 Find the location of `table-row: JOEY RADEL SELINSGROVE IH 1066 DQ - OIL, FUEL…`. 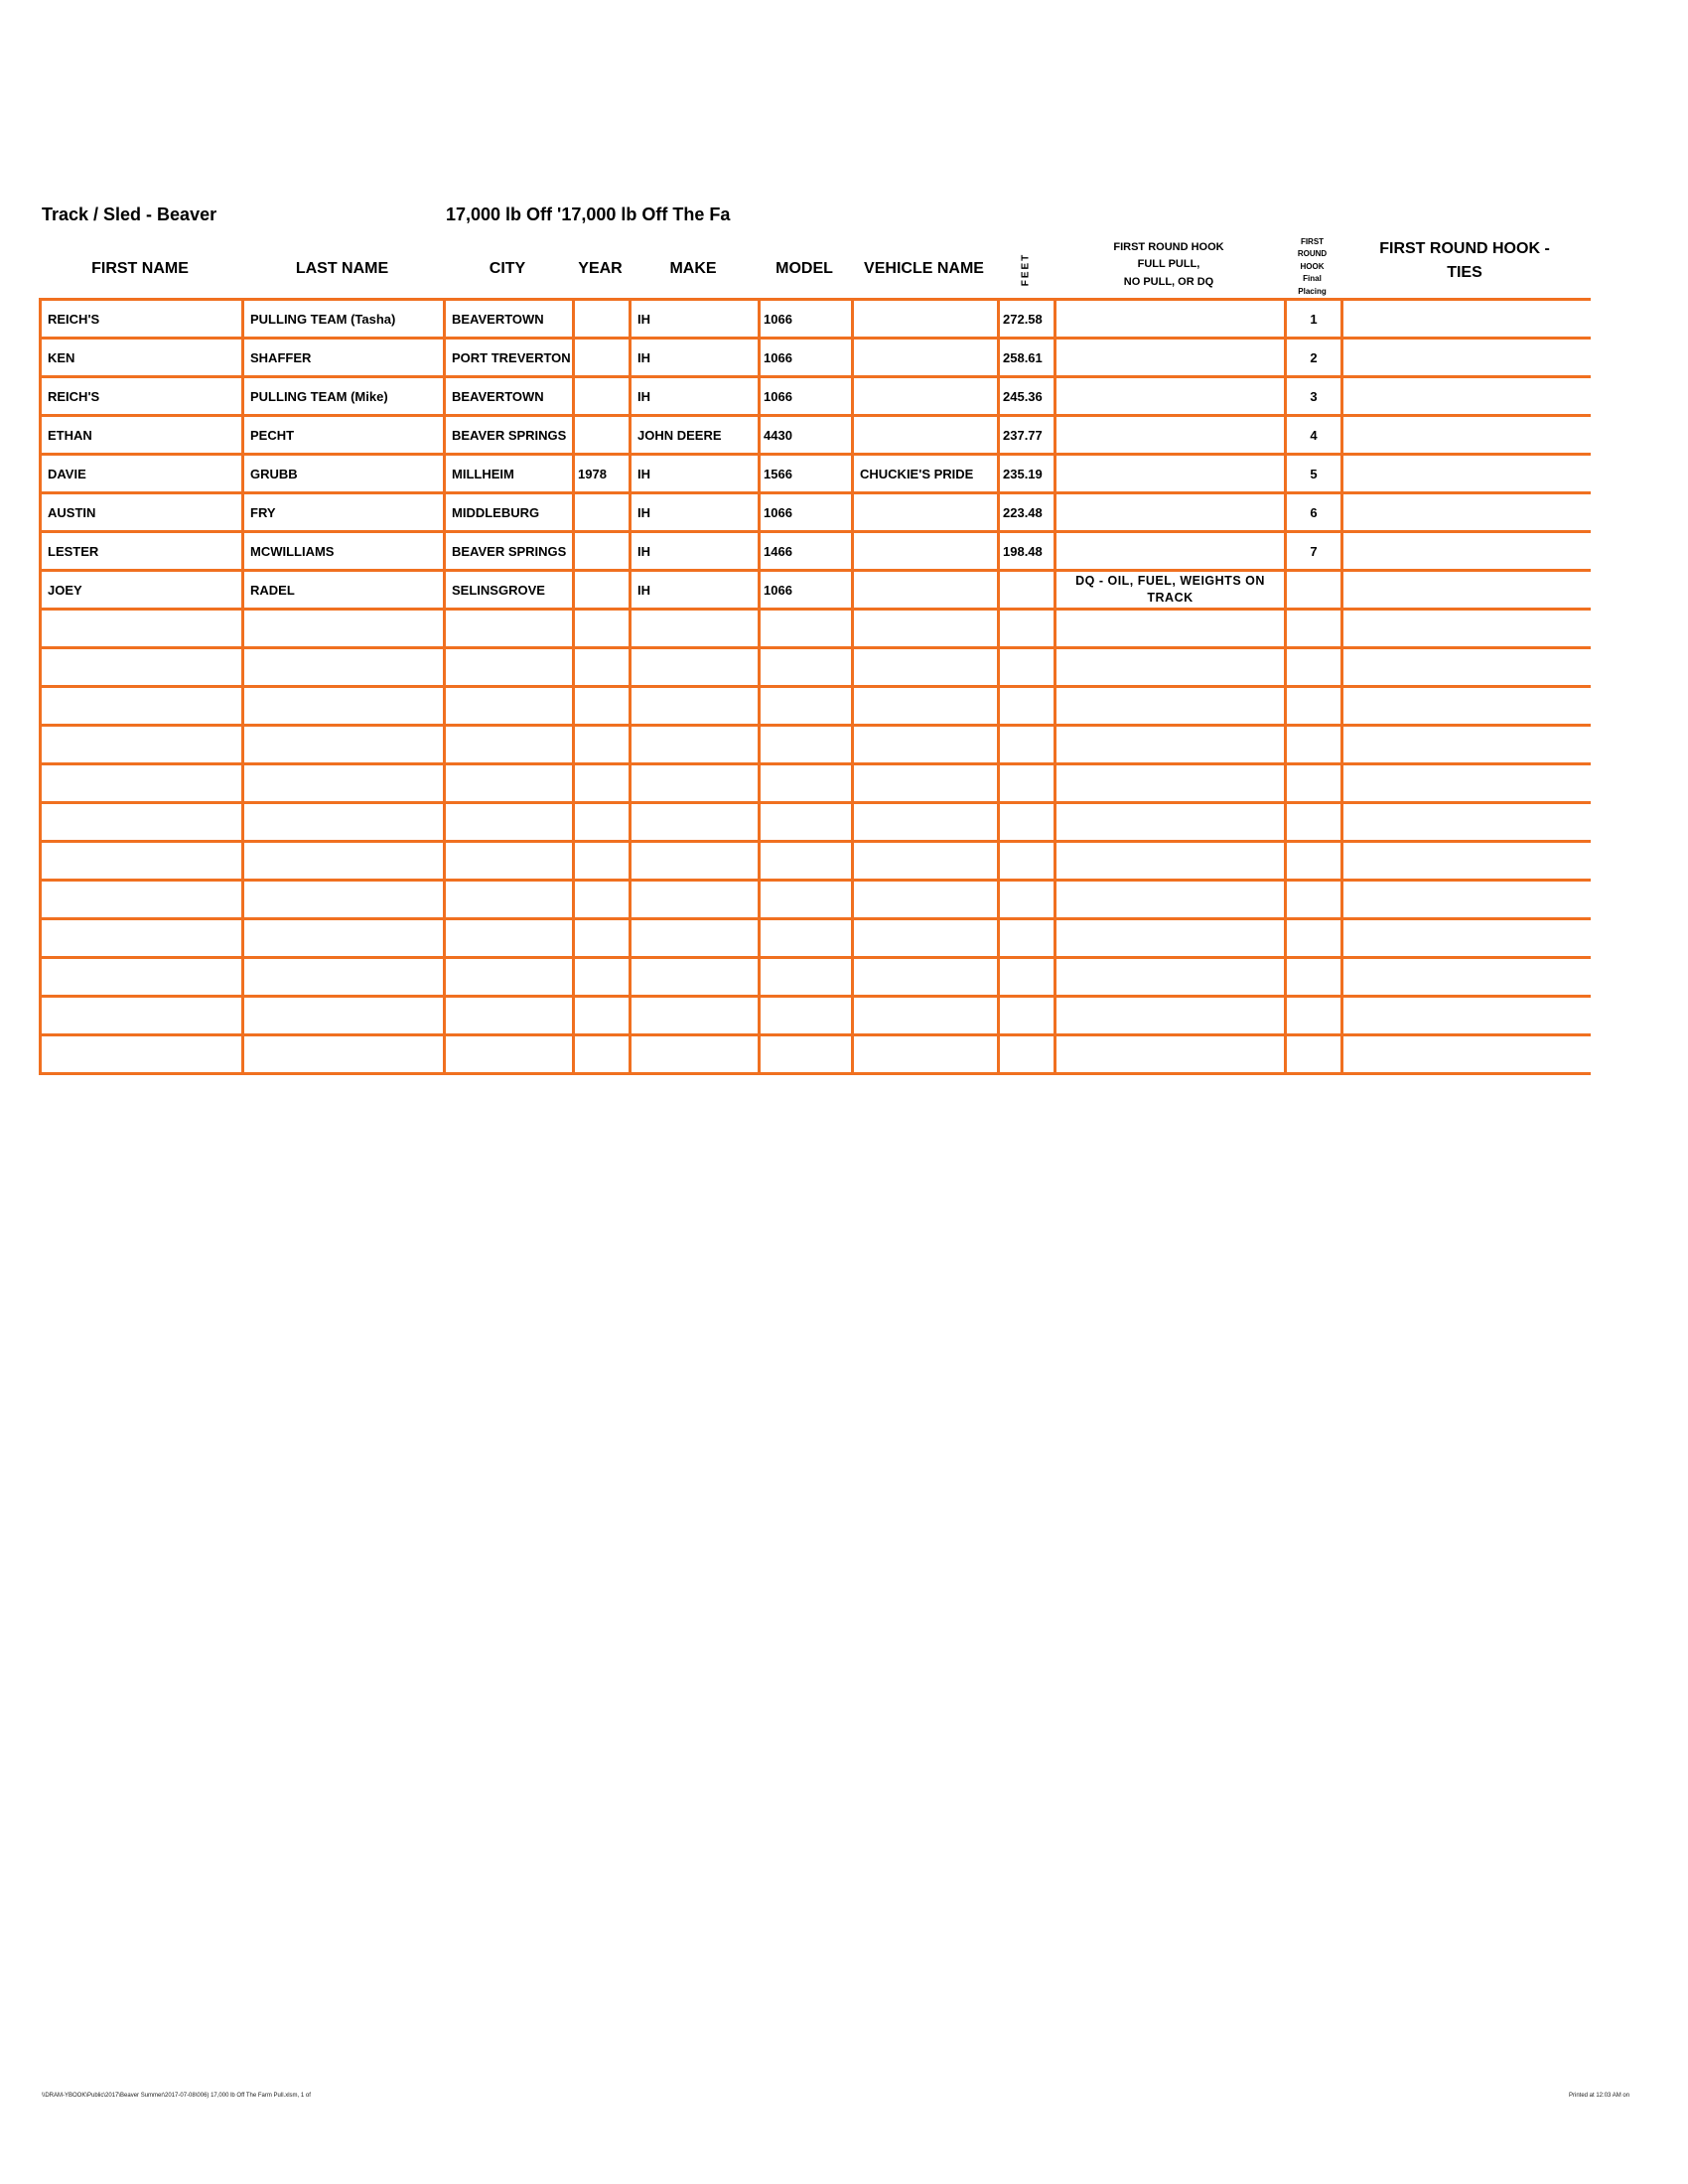

table-row: JOEY RADEL SELINSGROVE IH 1066 DQ - OIL, FUEL… is located at coordinates (815, 590).